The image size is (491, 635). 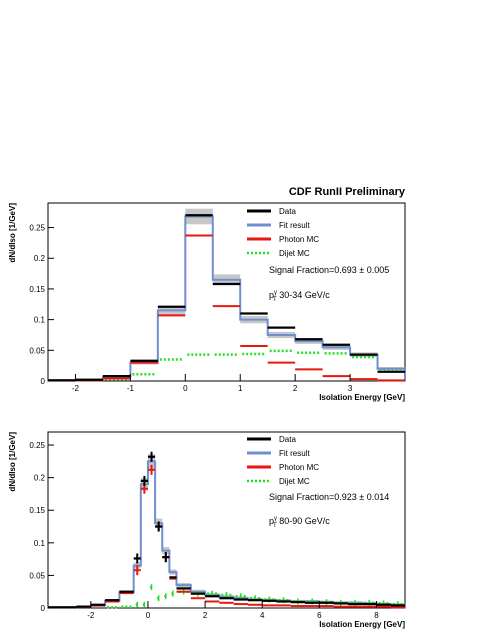 What do you see at coordinates (299, 296) in the screenshot?
I see `pt-range-label: pγ T 30-34 GeV/c` at bounding box center [299, 296].